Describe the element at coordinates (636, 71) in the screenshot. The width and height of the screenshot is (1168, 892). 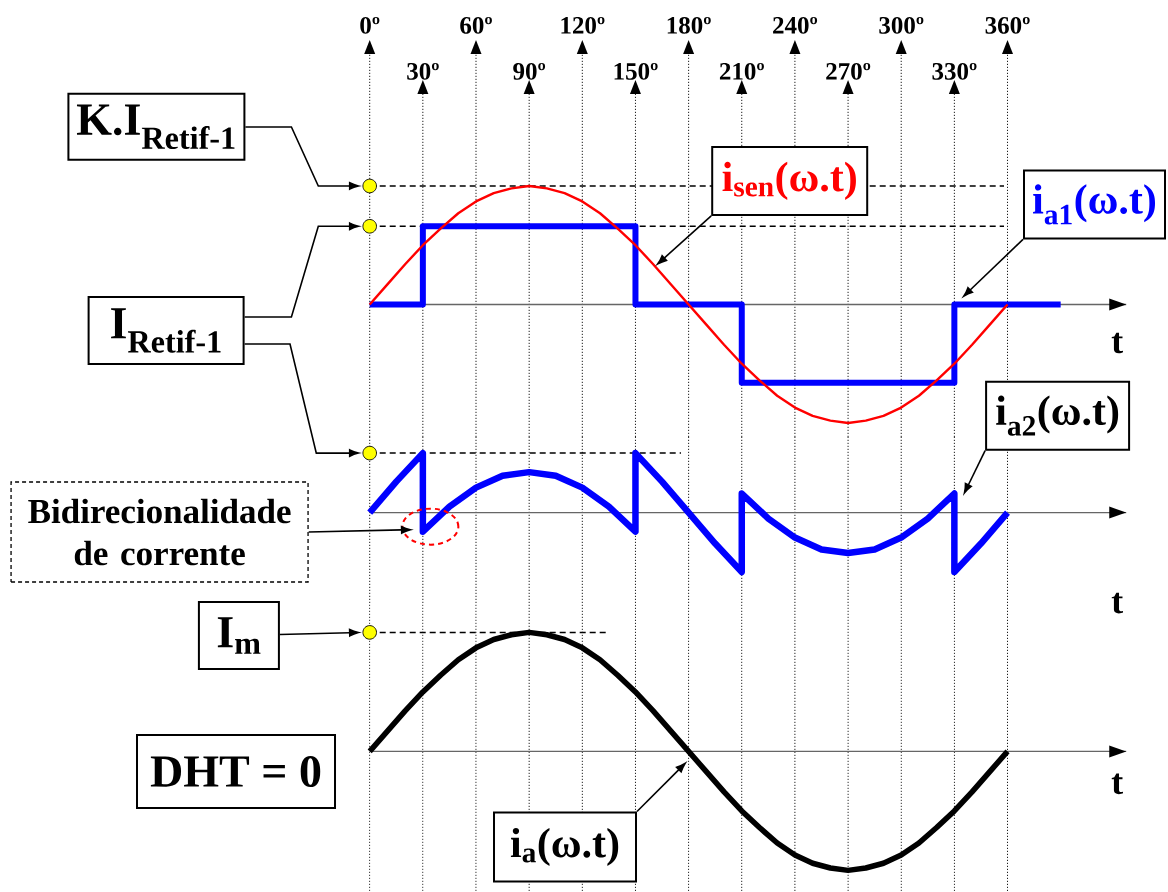
I see `x2-tick-label: 150º` at that location.